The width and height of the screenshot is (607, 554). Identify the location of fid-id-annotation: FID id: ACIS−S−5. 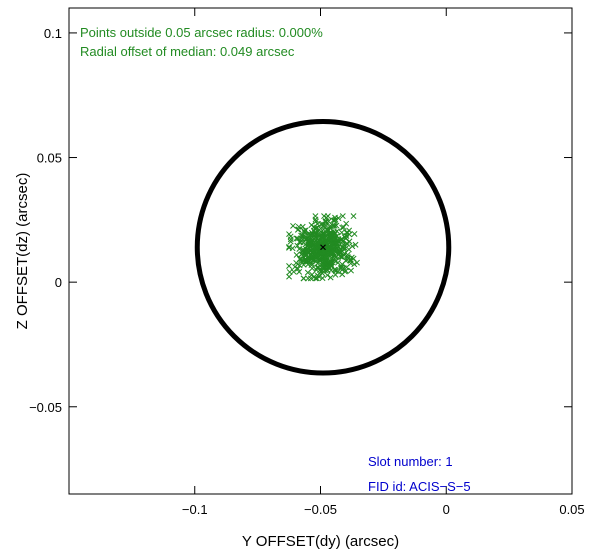
(419, 486).